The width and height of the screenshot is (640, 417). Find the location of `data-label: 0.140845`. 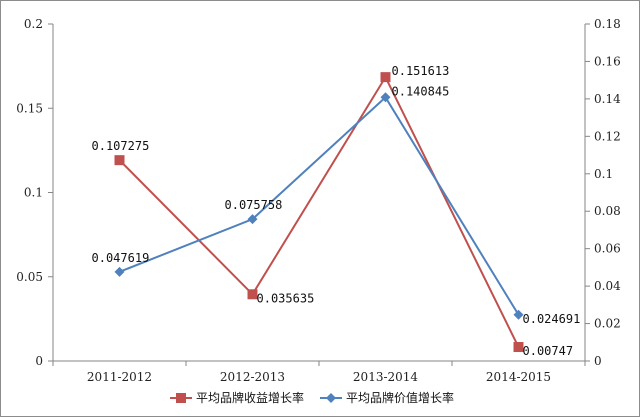

data-label: 0.140845 is located at coordinates (421, 91).